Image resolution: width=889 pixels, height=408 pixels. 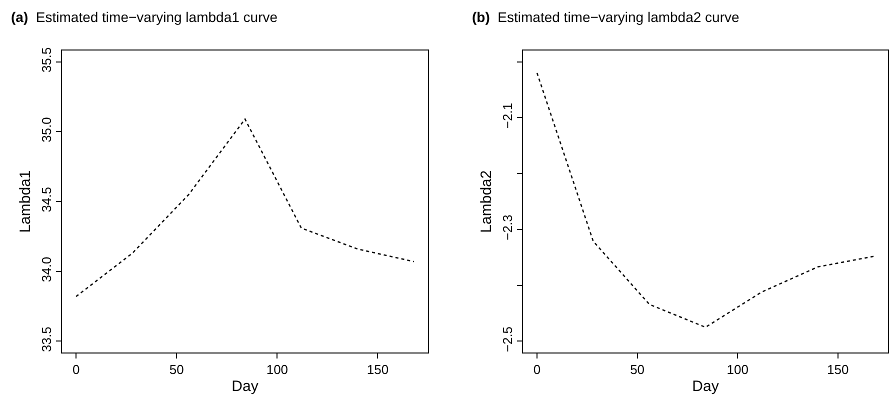 I want to click on chart-title: (b) Estimated time−varying lambda2 curve, so click(x=606, y=17).